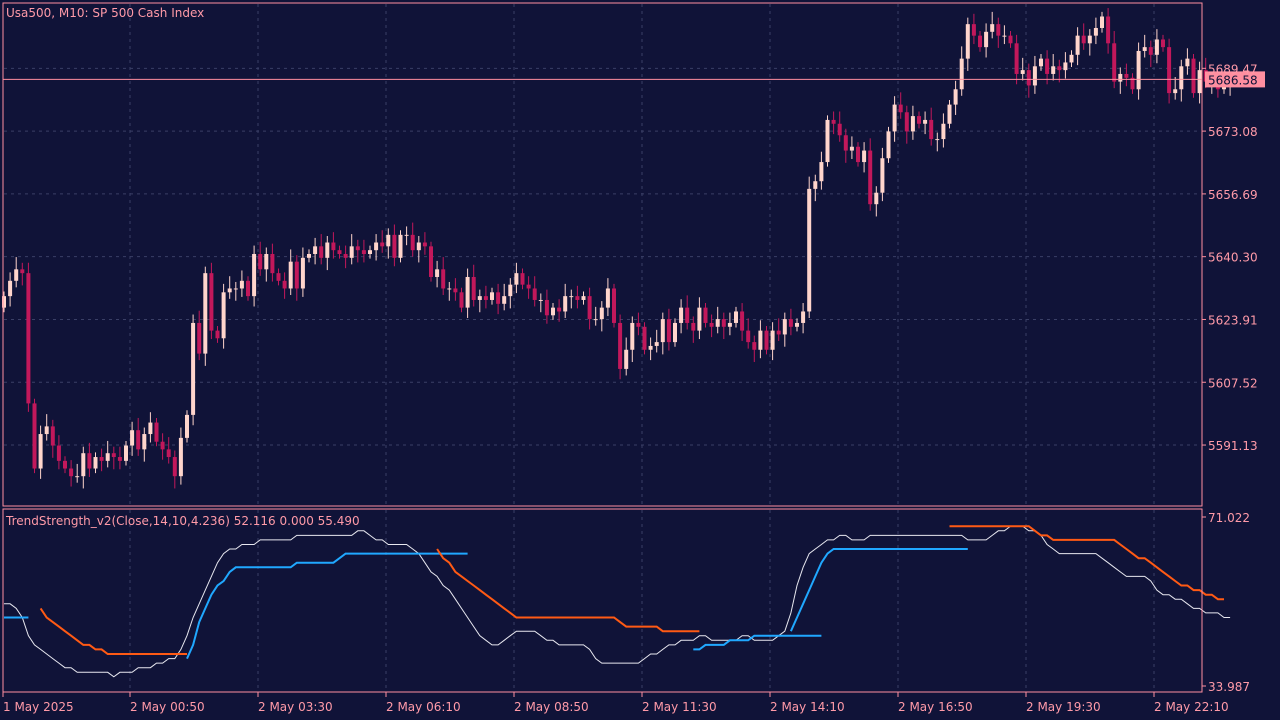 Image resolution: width=1280 pixels, height=720 pixels. I want to click on time-tick-label: 2 May 00:50, so click(167, 707).